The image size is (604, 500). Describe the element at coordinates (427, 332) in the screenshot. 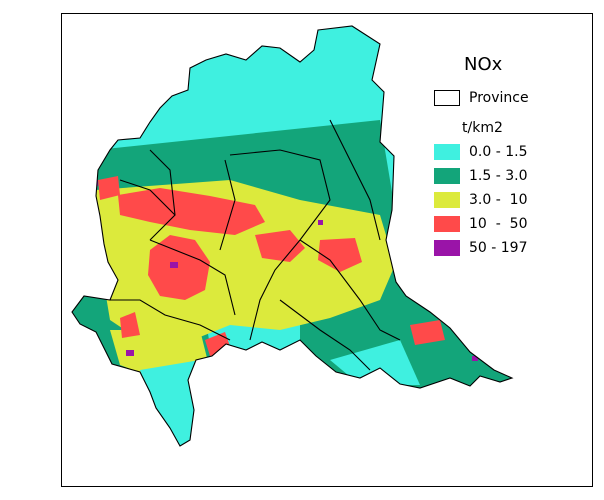

I see `zone-high-east` at that location.